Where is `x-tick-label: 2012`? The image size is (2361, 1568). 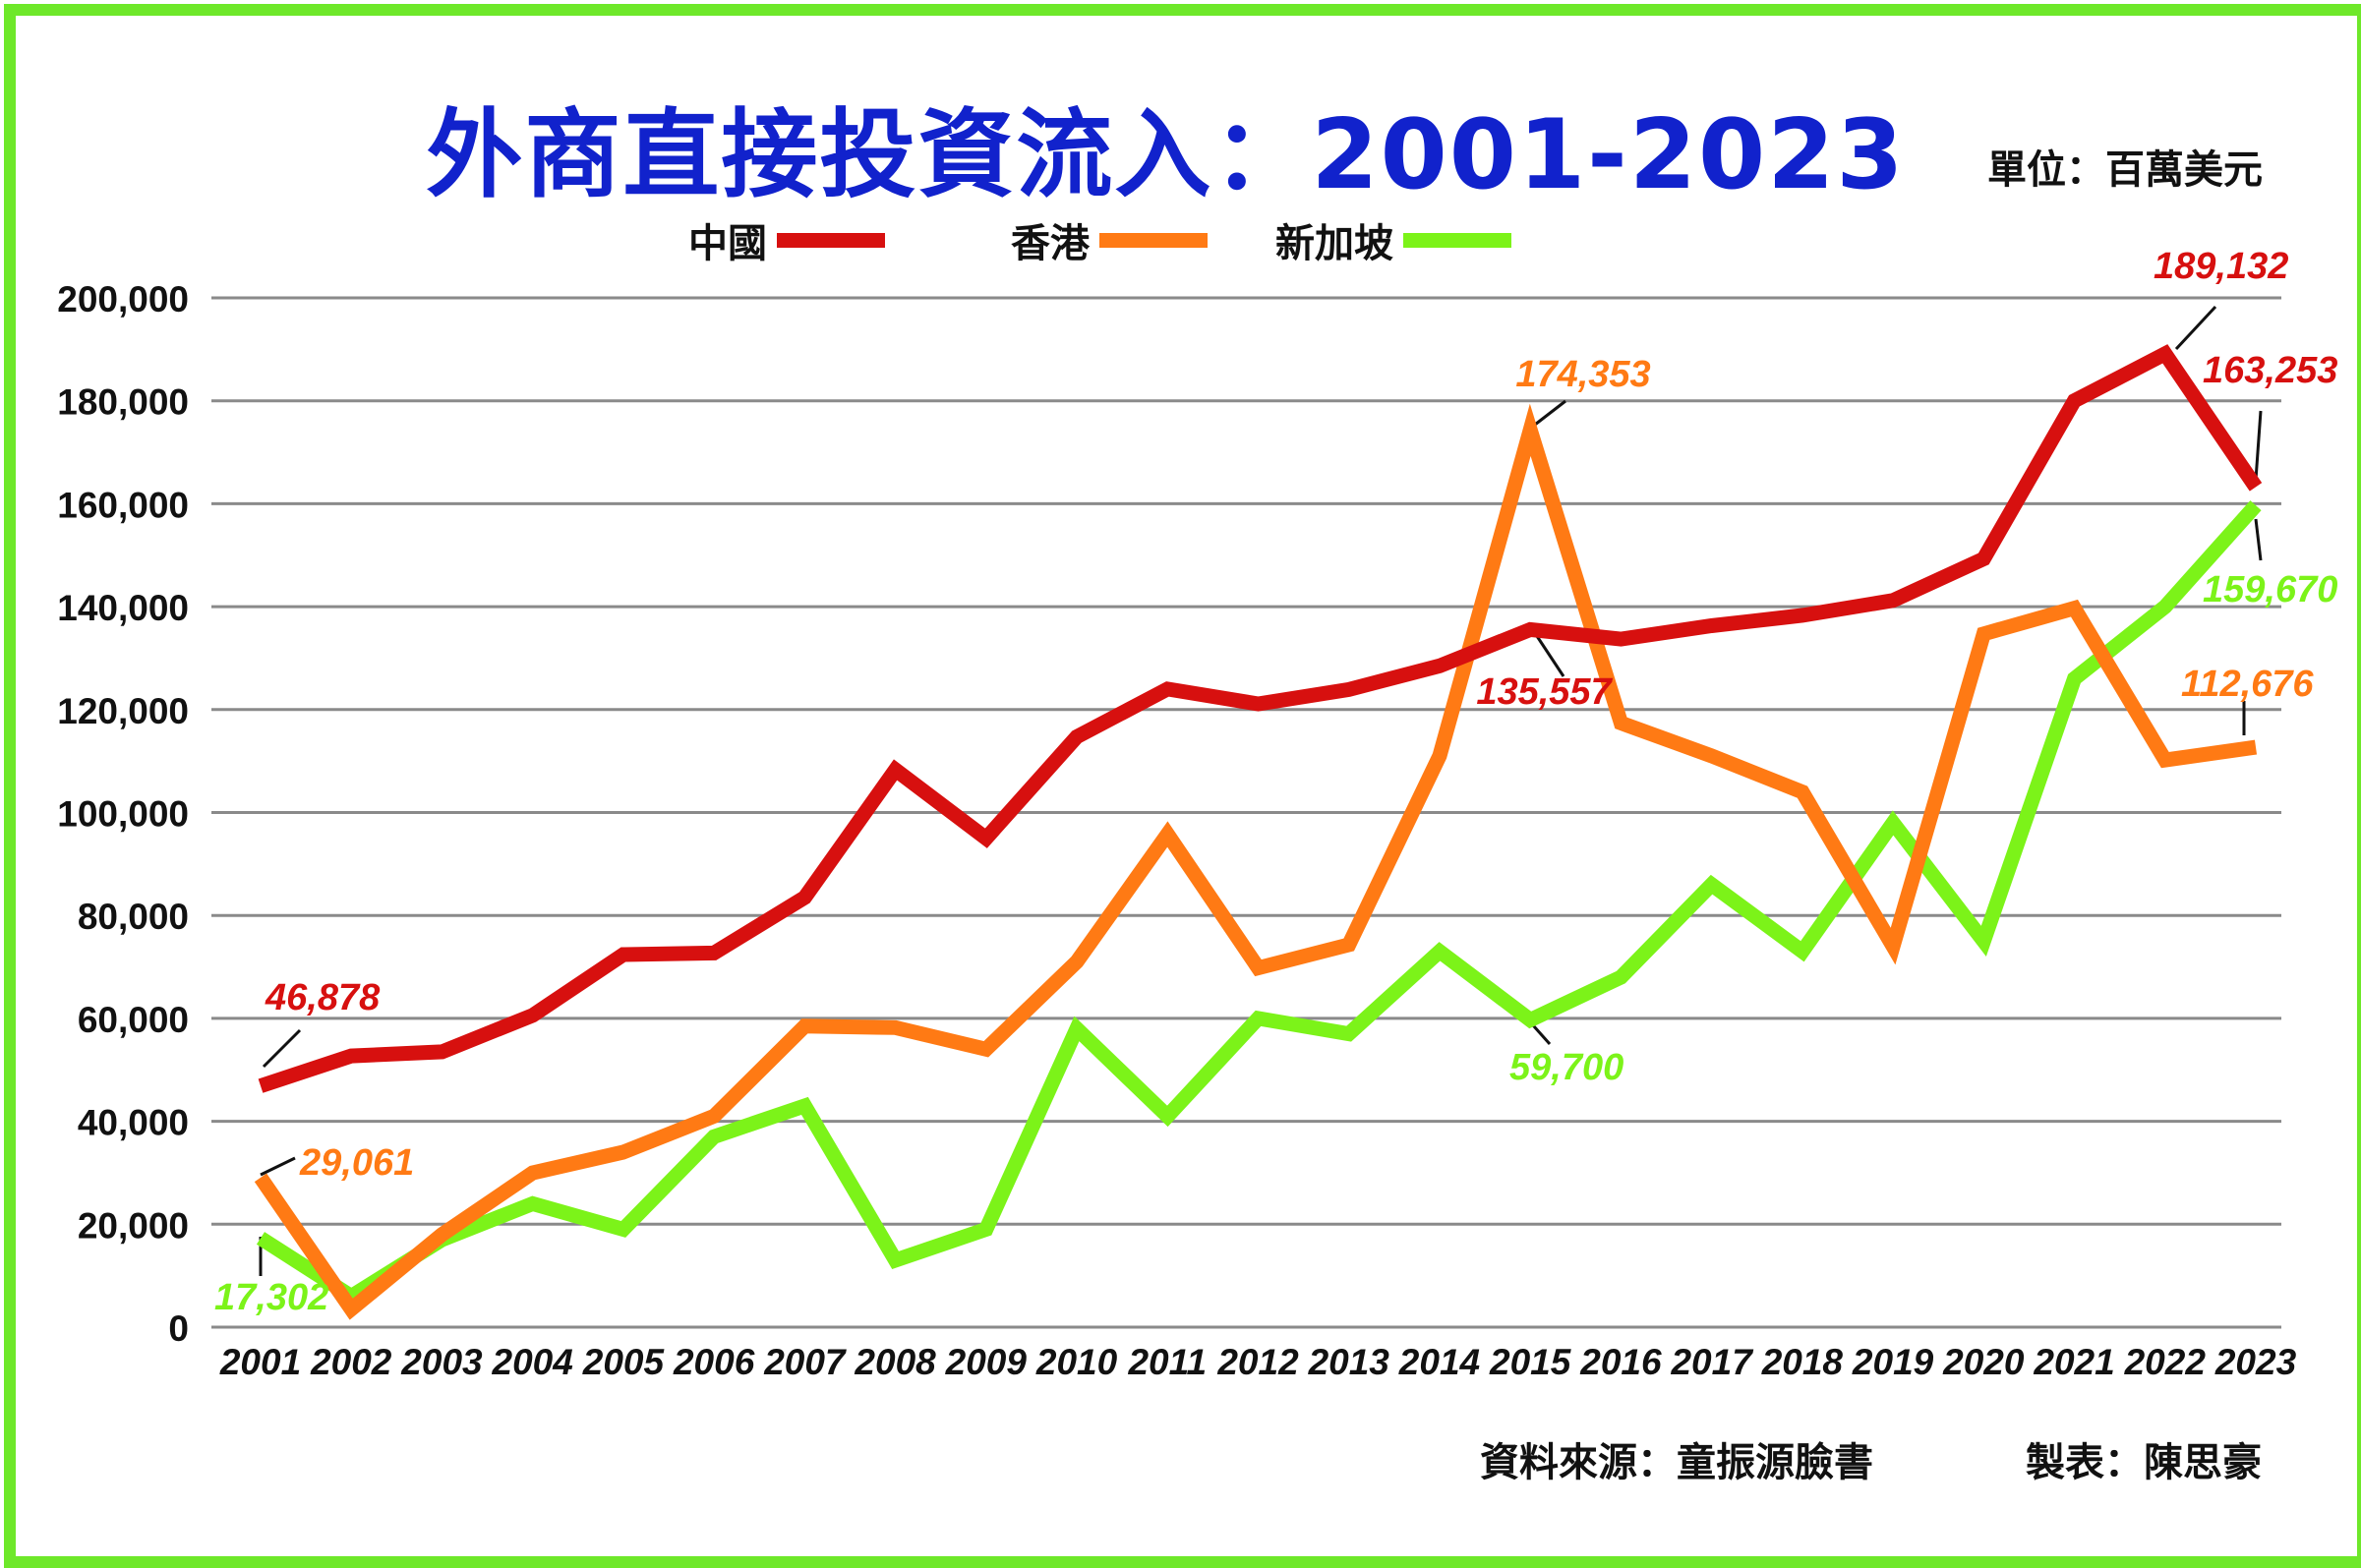 x-tick-label: 2012 is located at coordinates (1257, 1362).